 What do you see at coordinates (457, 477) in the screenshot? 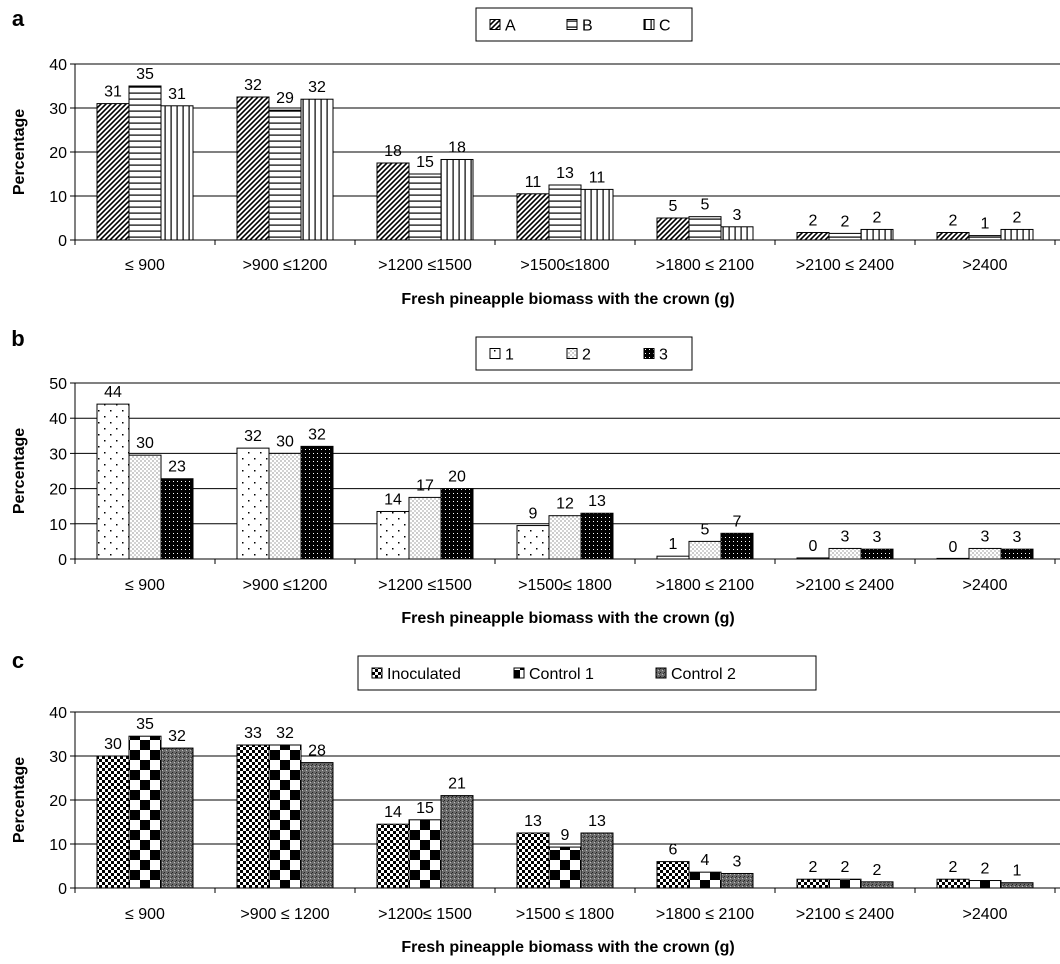
I see `data-label: 20` at bounding box center [457, 477].